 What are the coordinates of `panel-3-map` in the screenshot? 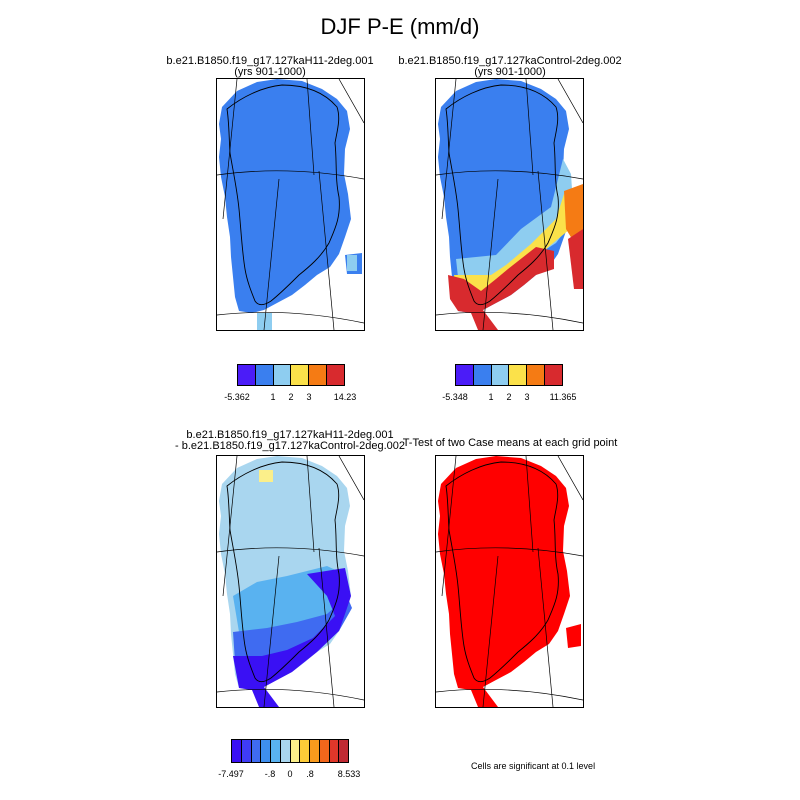 It's located at (290, 581).